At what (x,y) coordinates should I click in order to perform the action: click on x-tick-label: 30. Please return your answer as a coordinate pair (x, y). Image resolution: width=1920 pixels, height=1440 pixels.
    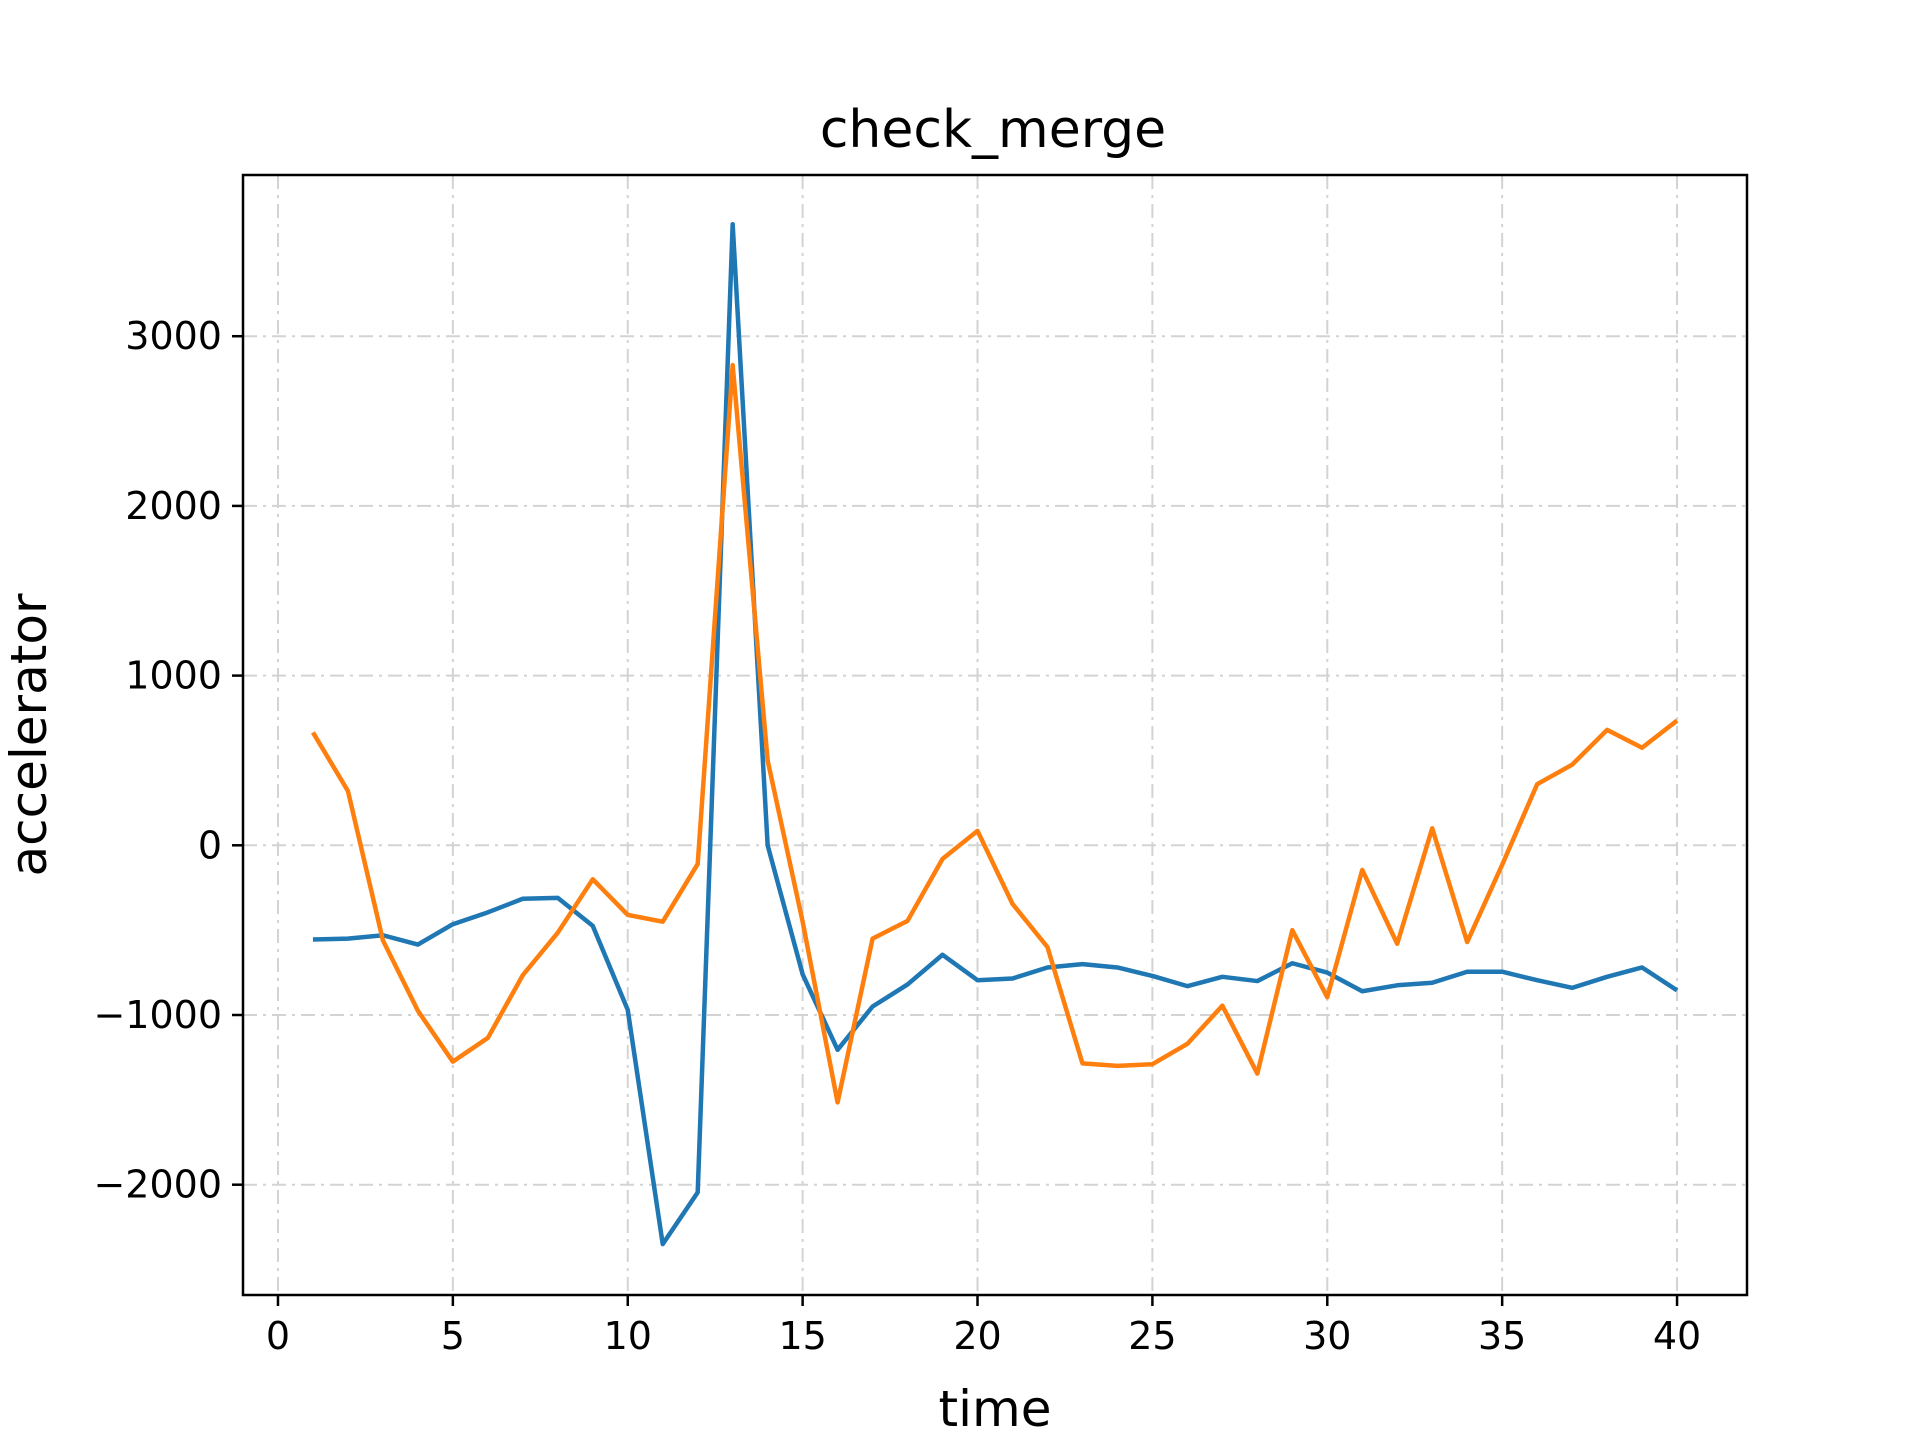
    Looking at the image, I should click on (1327, 1336).